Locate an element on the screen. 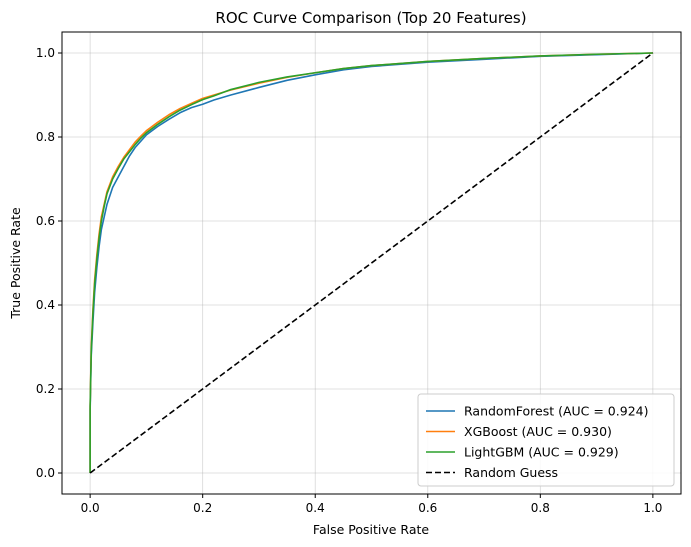 The height and width of the screenshot is (547, 691). y-tick-label: 1.0 is located at coordinates (45, 53).